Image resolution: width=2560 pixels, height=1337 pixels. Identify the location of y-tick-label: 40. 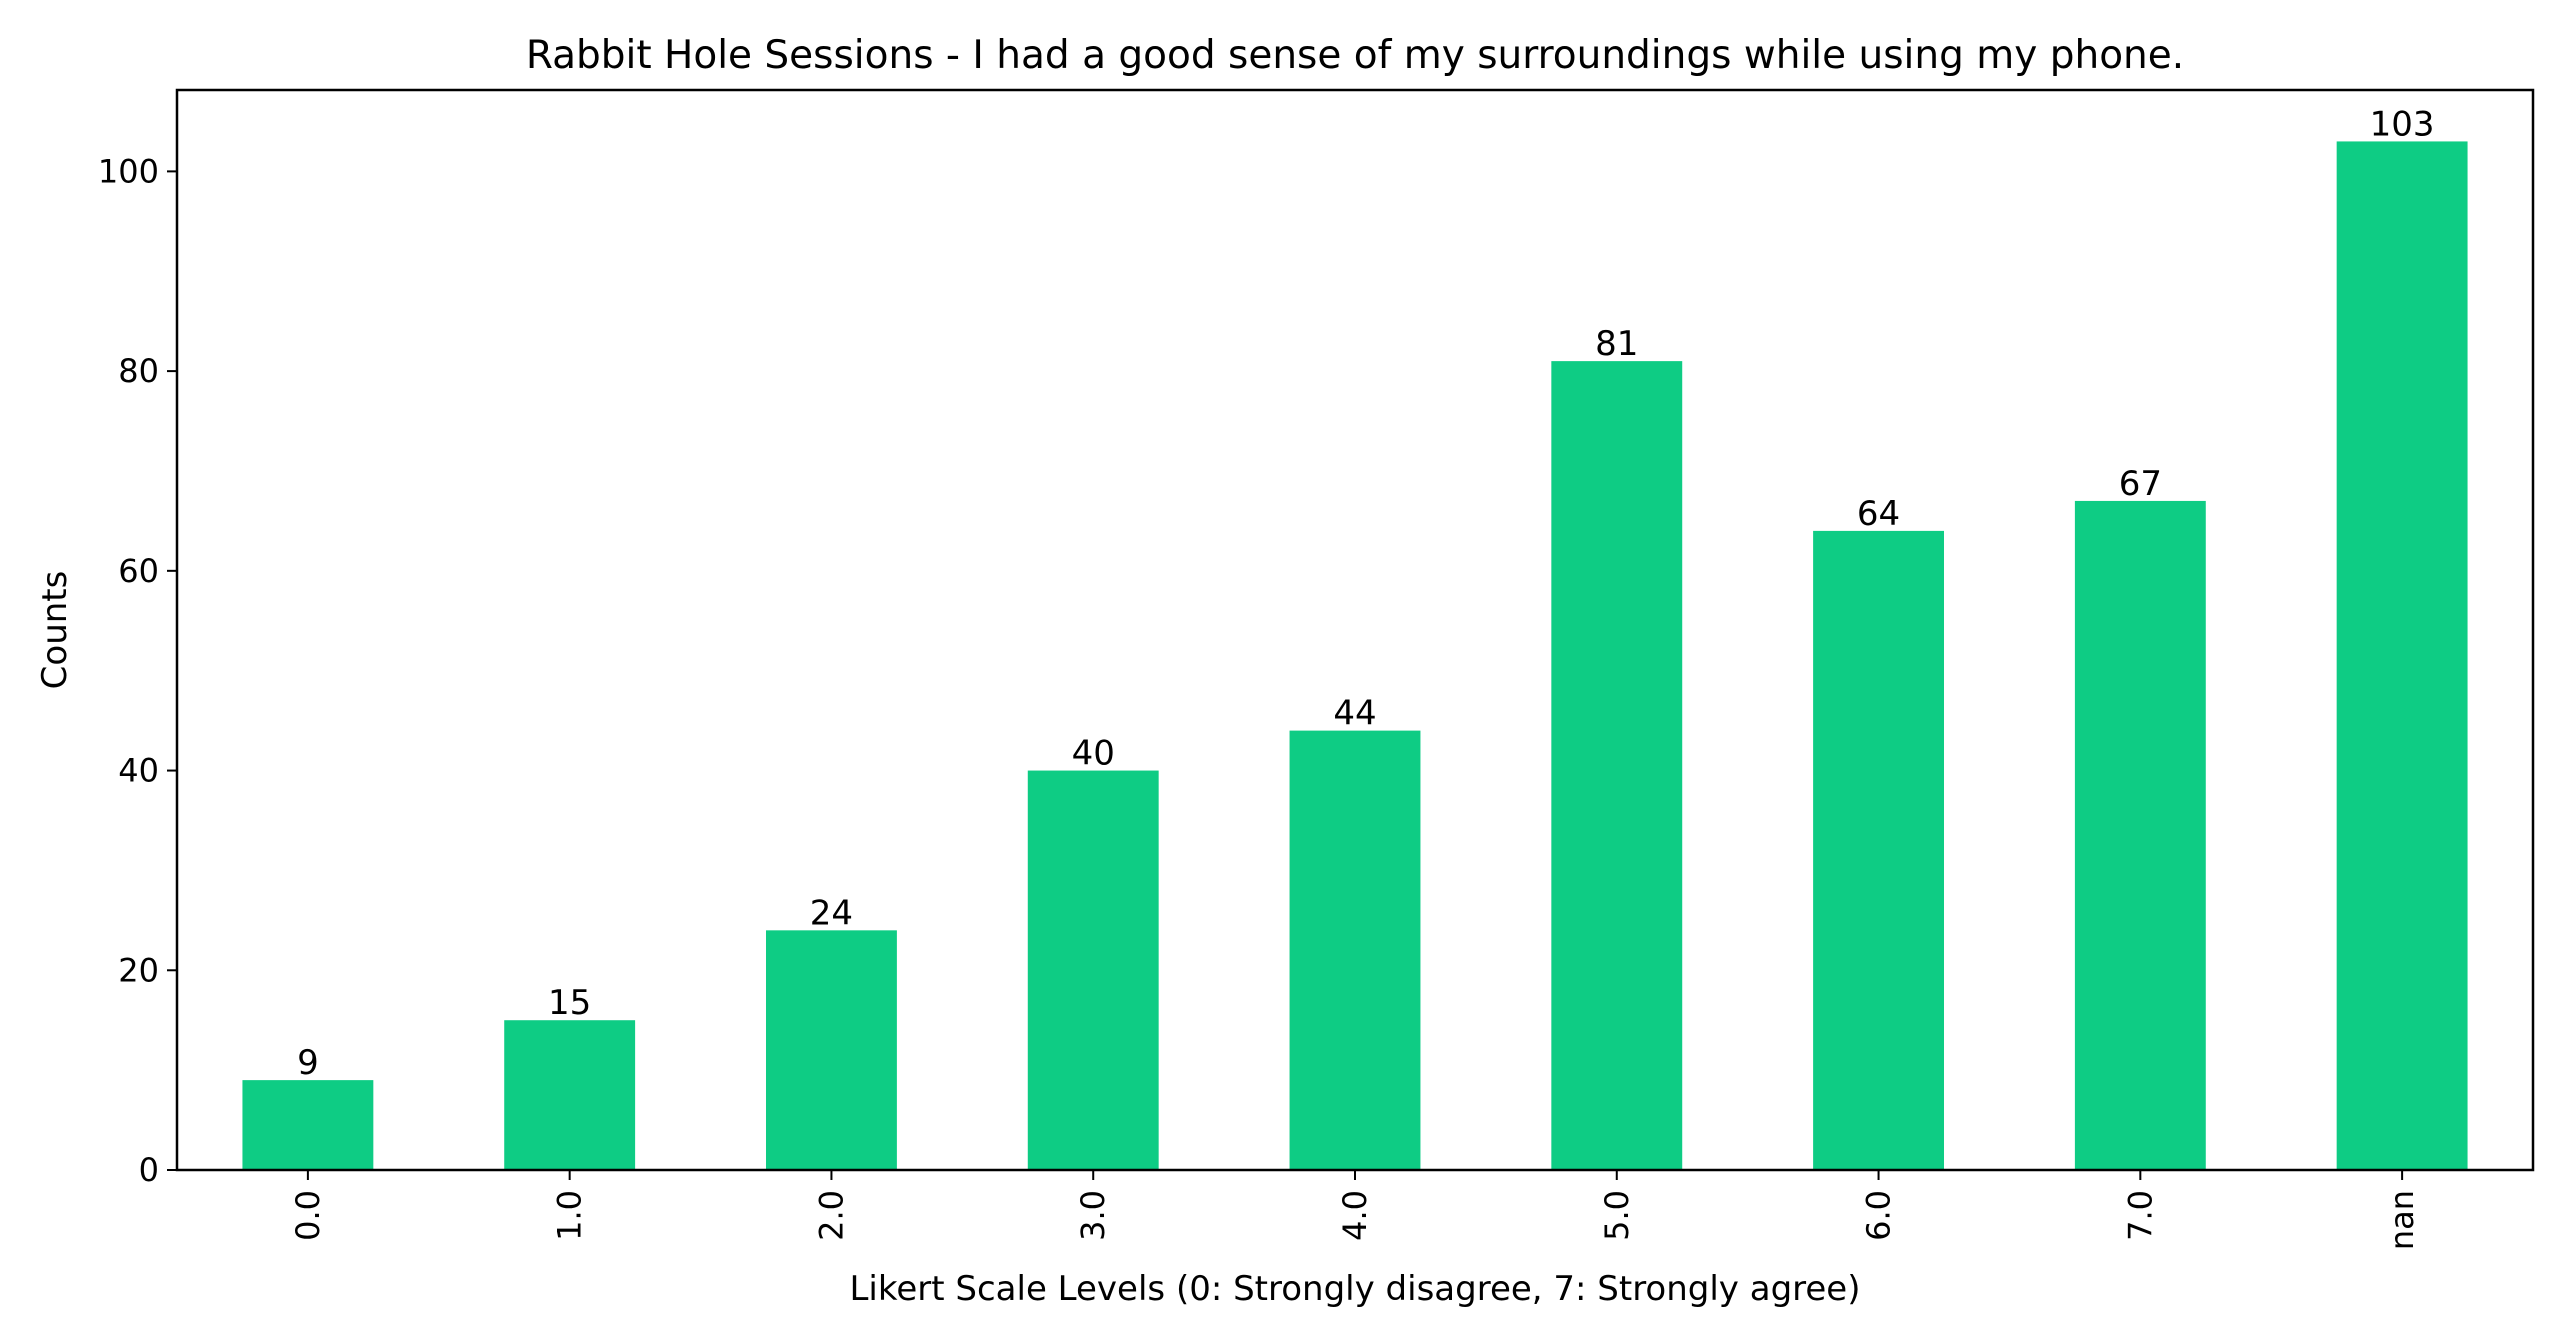
(138, 771).